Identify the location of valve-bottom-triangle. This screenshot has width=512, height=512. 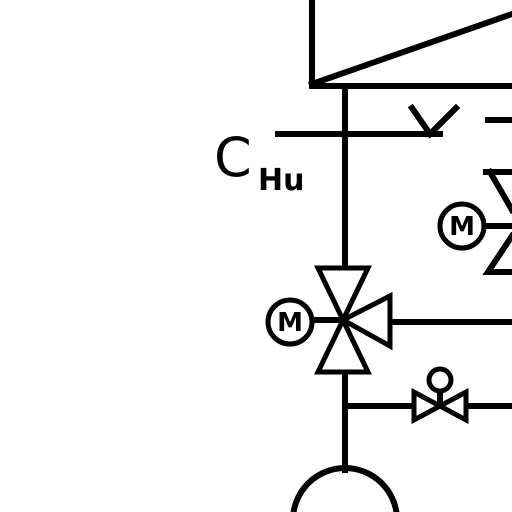
(343, 344).